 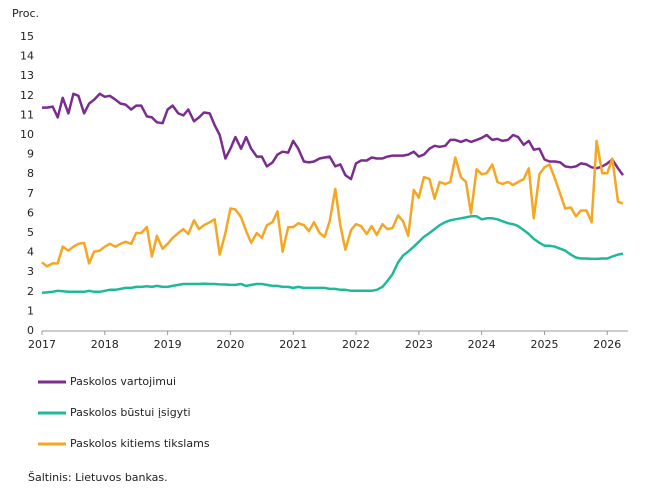 What do you see at coordinates (30, 193) in the screenshot?
I see `y-tick-label: 7` at bounding box center [30, 193].